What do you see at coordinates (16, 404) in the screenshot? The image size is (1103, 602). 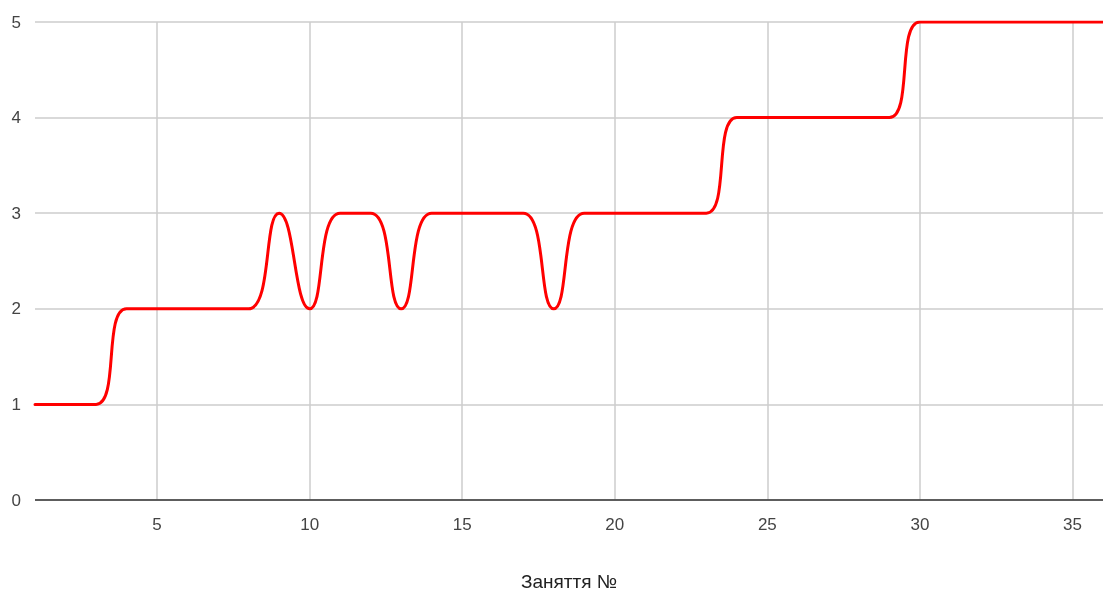 I see `y-tick-label: 1` at bounding box center [16, 404].